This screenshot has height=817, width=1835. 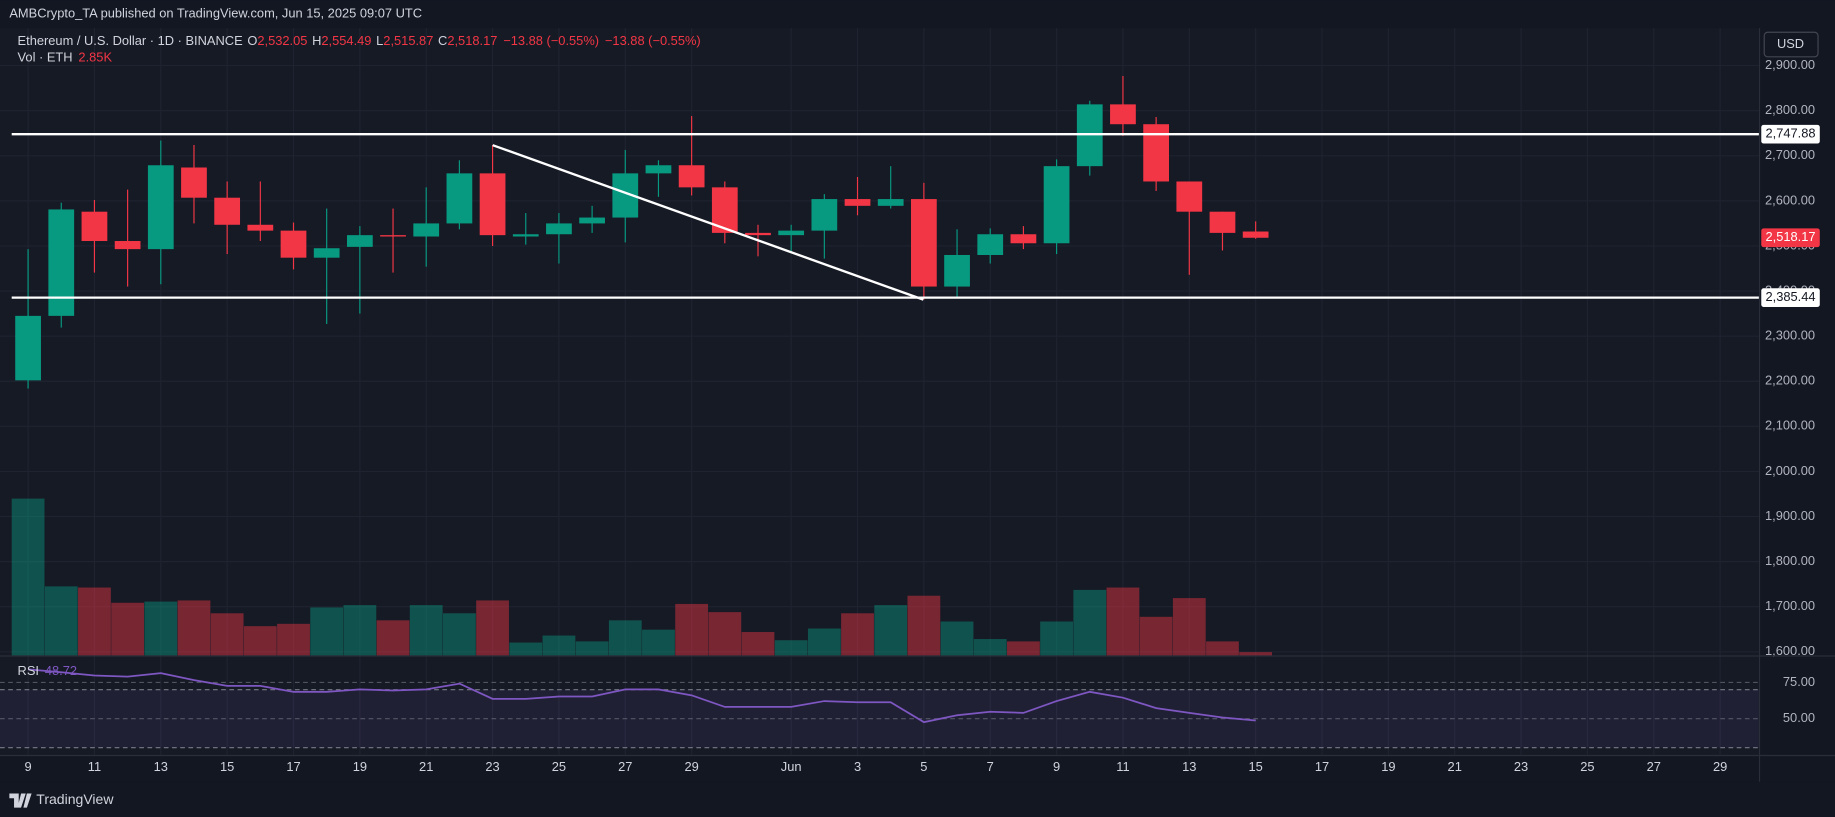 I want to click on brand-logo, so click(x=20, y=800).